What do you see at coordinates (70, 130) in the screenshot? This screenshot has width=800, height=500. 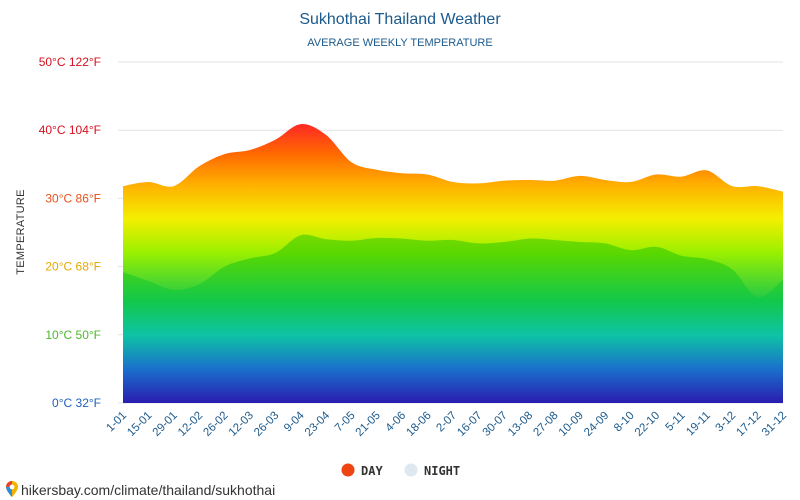 I see `y-tick-label: 40°C 104°F` at bounding box center [70, 130].